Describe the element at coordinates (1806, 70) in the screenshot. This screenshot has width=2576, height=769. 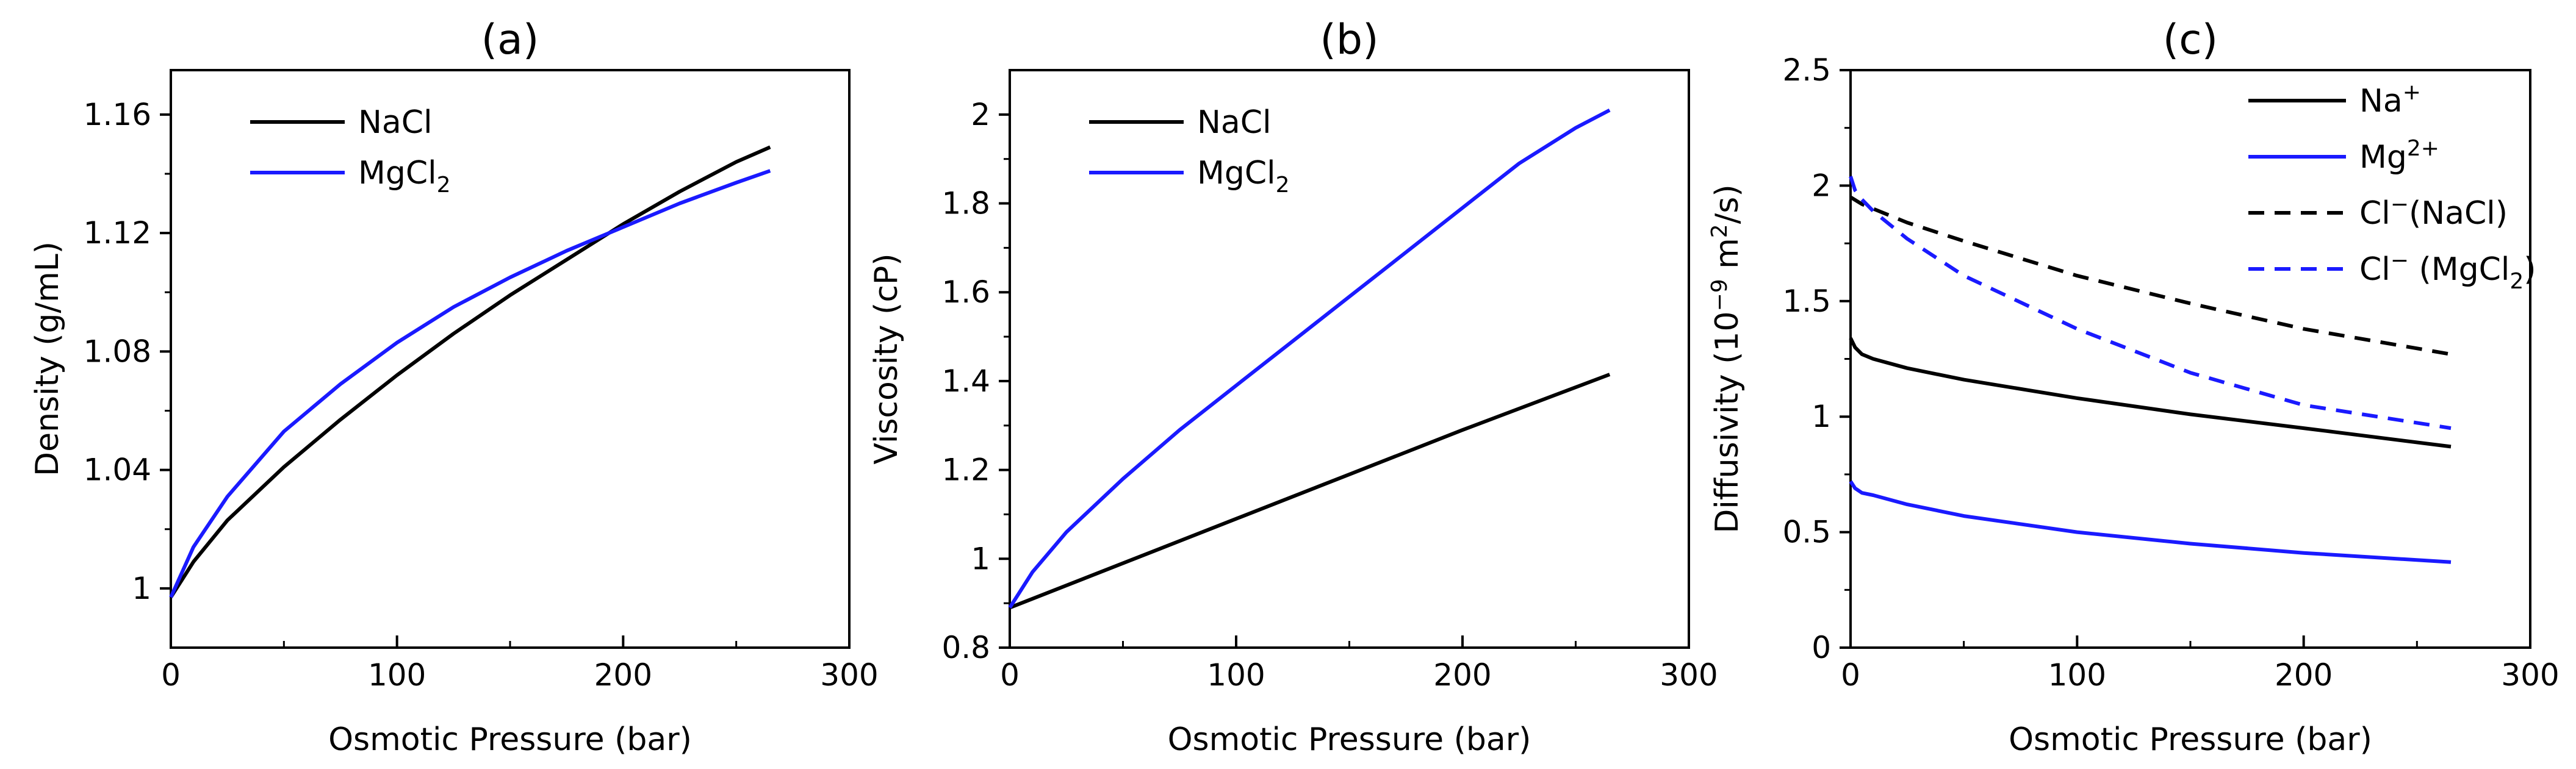
I see `y-tick-label: 2.5` at that location.